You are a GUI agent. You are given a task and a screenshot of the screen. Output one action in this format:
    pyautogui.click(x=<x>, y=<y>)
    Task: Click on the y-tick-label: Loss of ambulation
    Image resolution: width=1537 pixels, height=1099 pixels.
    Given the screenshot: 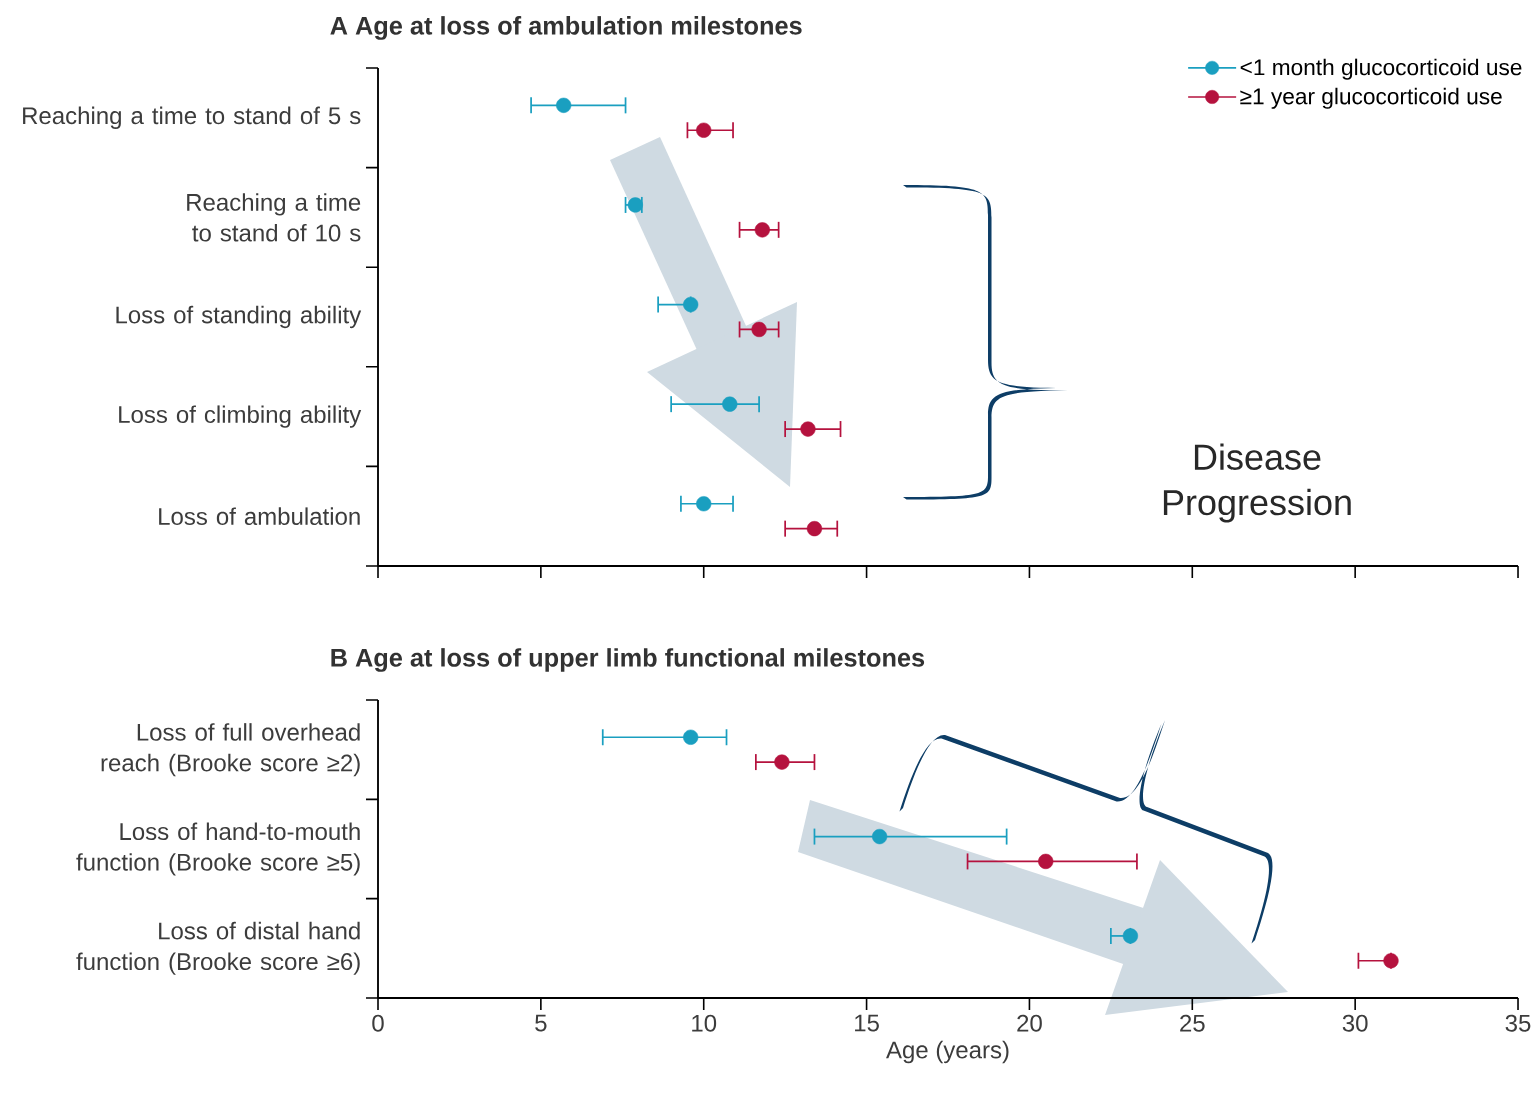 What is the action you would take?
    pyautogui.click(x=259, y=516)
    